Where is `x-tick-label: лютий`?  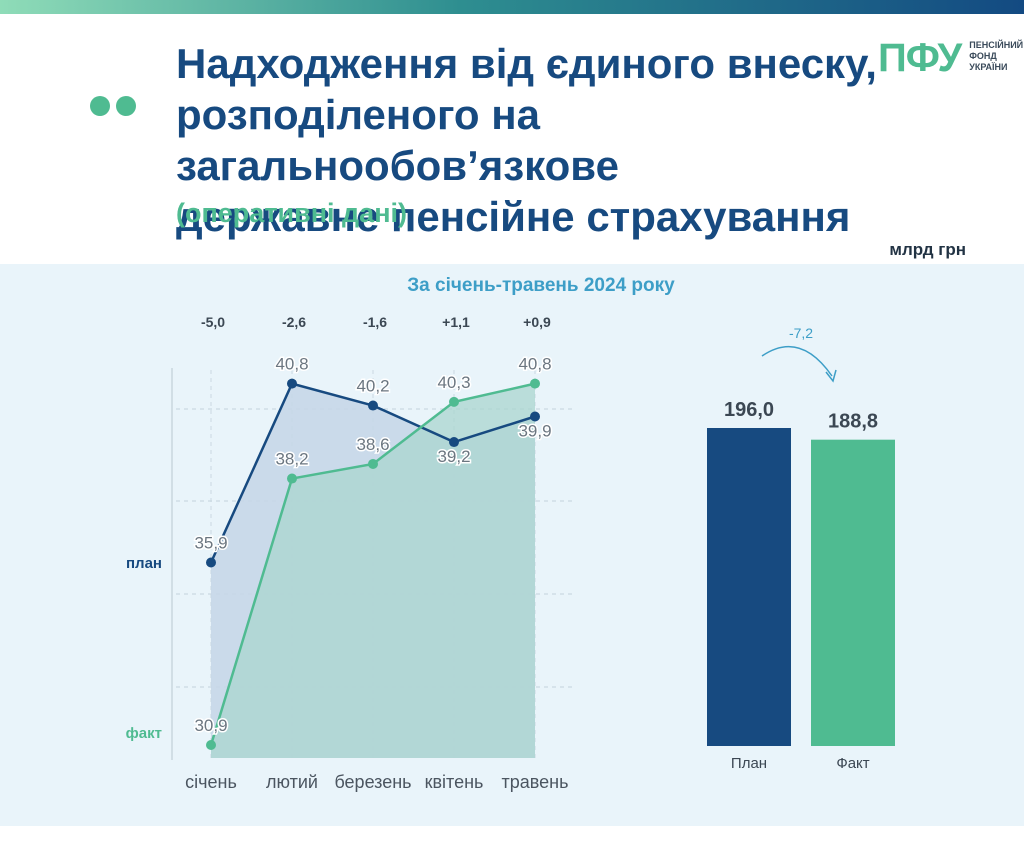 x-tick-label: лютий is located at coordinates (292, 782).